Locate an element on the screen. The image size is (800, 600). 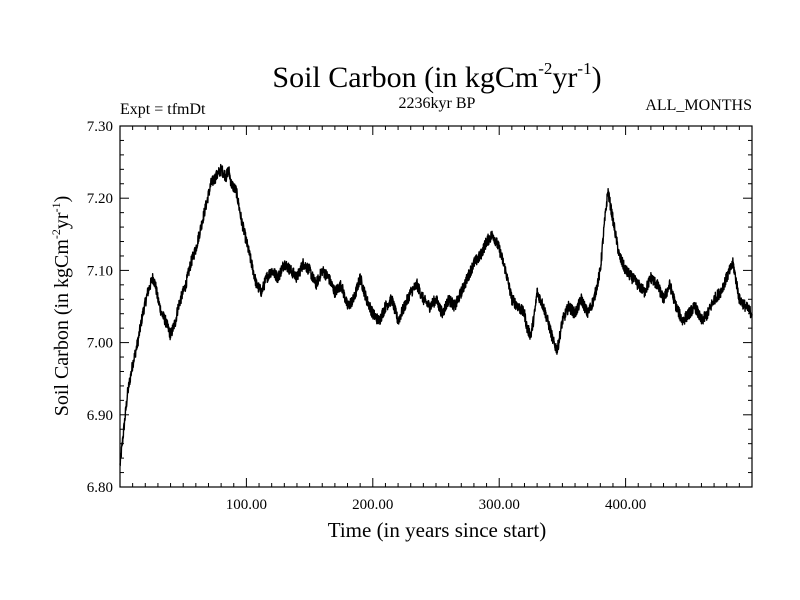
period-label: 2236kyr BP is located at coordinates (437, 103).